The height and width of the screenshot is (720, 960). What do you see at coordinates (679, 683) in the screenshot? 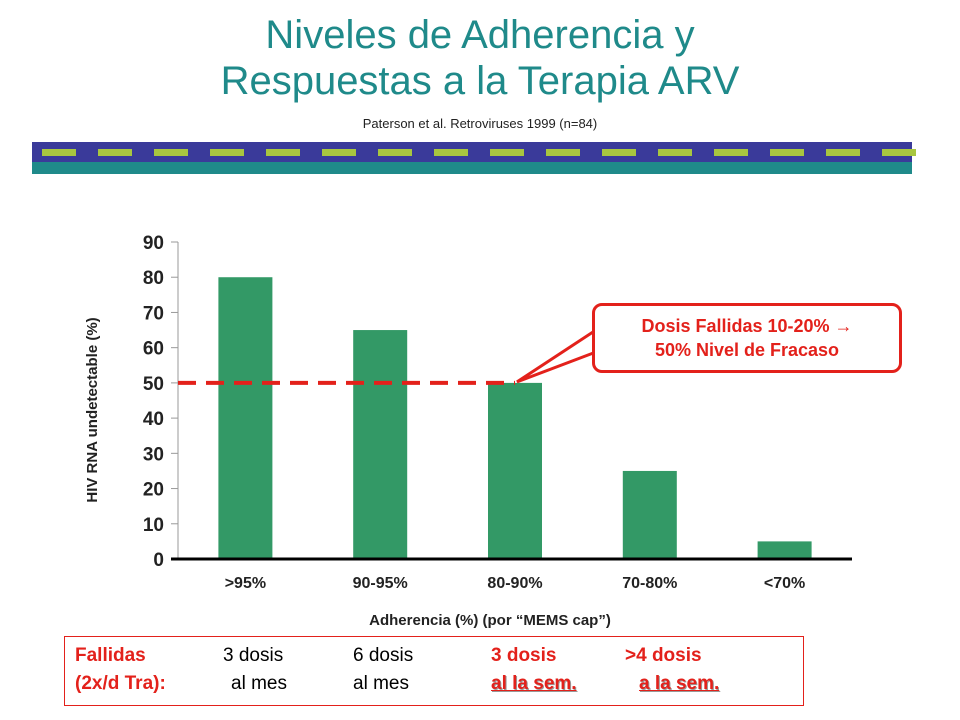
I see `legend-r2-c4: a la sem.` at bounding box center [679, 683].